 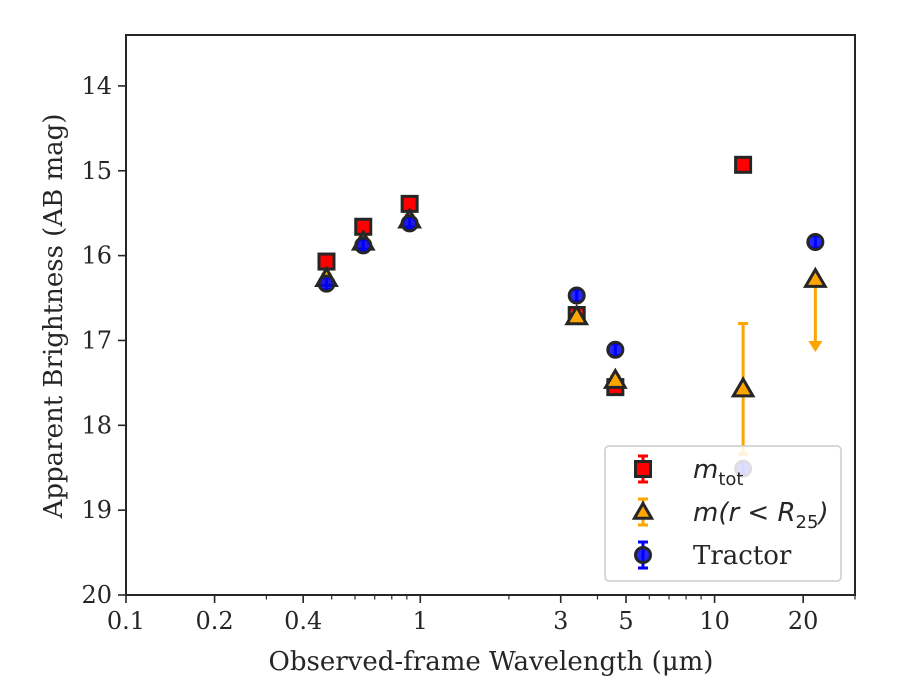 What do you see at coordinates (803, 621) in the screenshot?
I see `x-tick-label: 20` at bounding box center [803, 621].